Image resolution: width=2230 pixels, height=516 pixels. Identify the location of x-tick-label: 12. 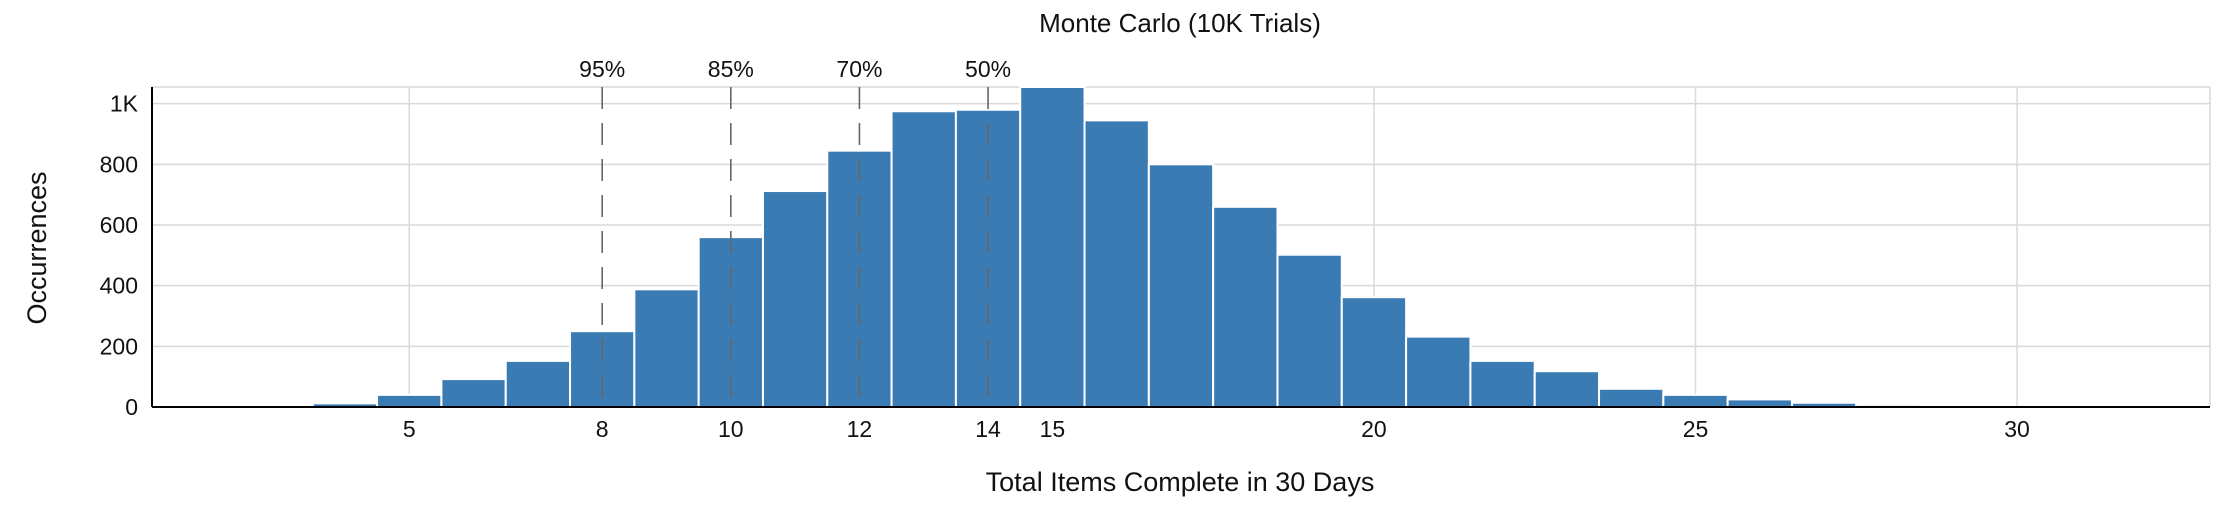
(860, 429).